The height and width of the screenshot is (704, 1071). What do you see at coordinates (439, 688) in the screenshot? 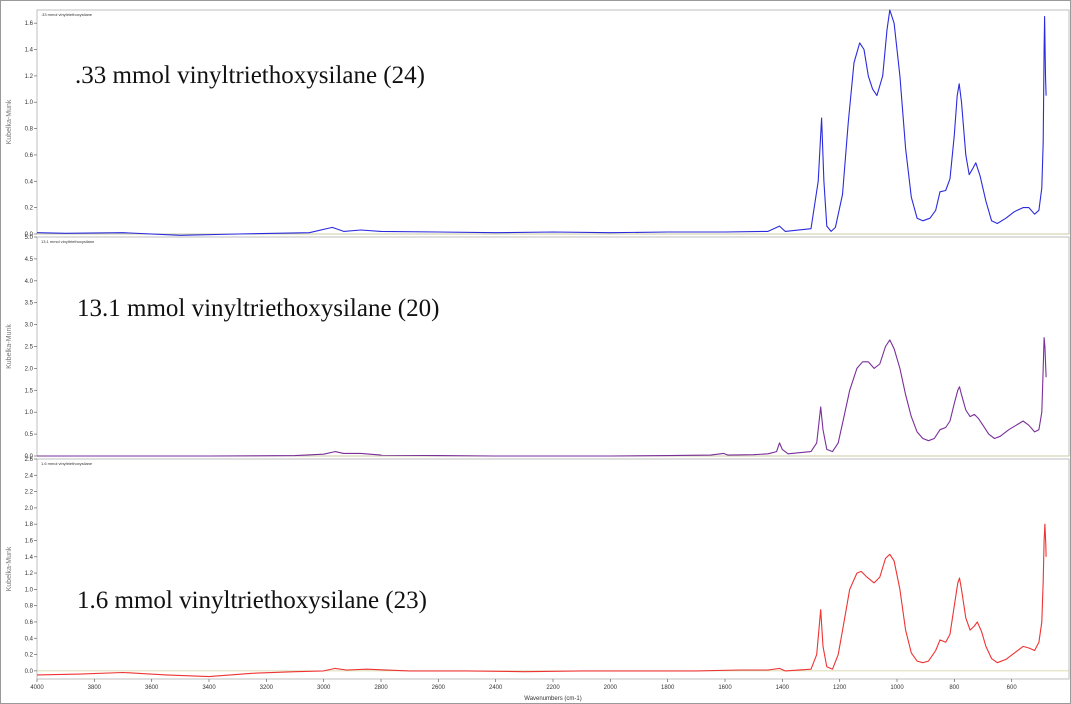
I see `x-tick-label: 2600` at bounding box center [439, 688].